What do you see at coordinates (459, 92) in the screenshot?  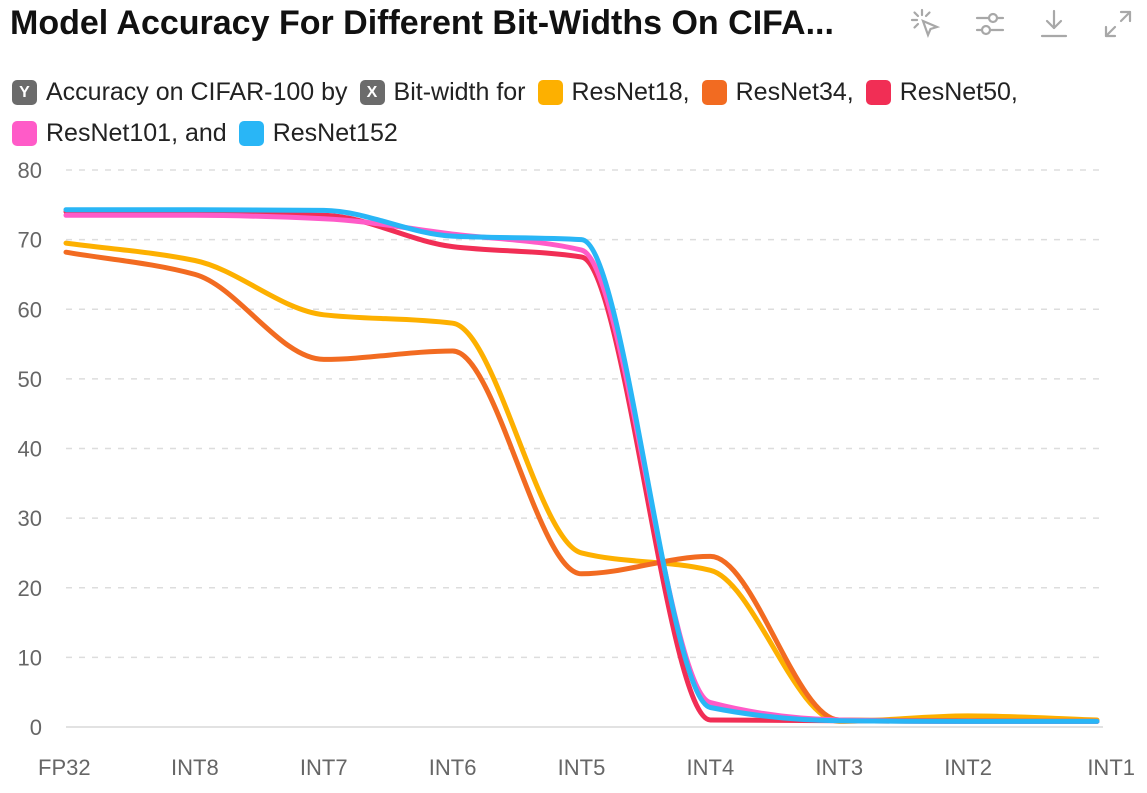 I see `x-axis-description: Bit-width for` at bounding box center [459, 92].